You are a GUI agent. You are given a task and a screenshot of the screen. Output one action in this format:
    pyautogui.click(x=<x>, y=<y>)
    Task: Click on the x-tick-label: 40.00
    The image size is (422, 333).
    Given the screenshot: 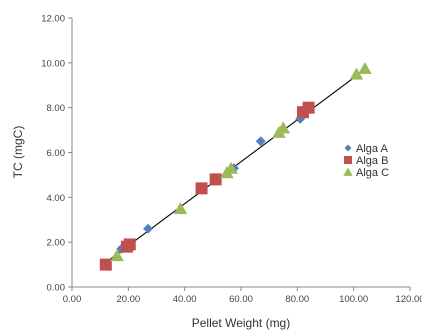 What is the action you would take?
    pyautogui.click(x=185, y=299)
    